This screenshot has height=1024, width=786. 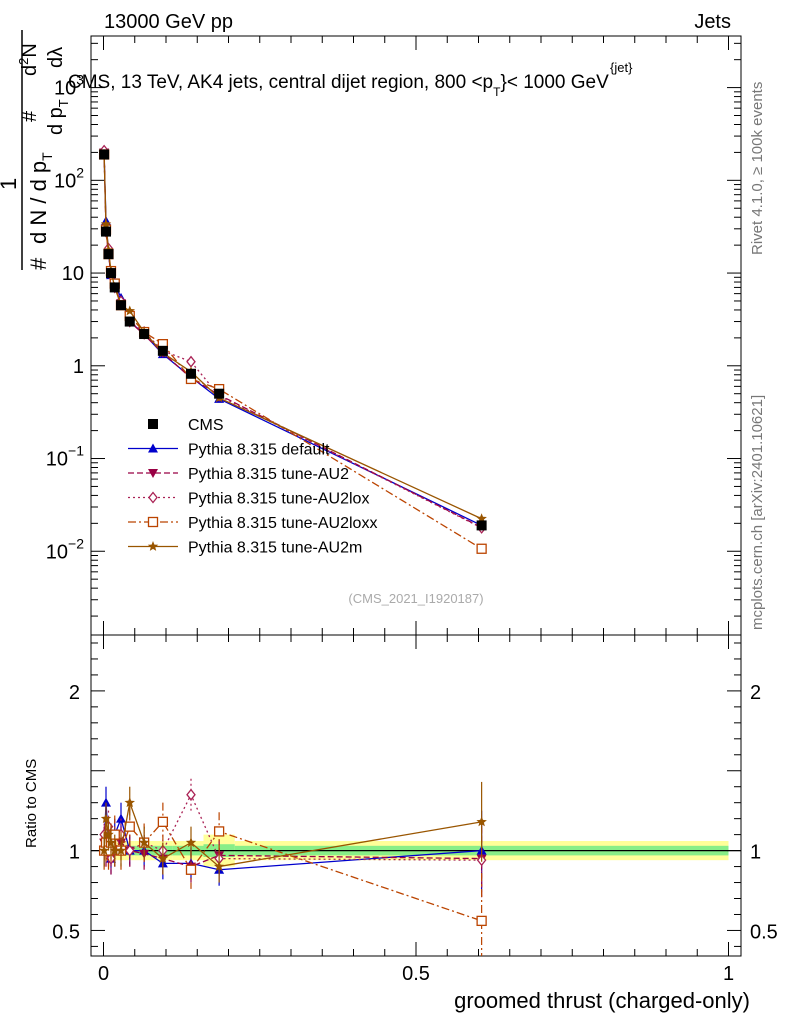 What do you see at coordinates (153, 424) in the screenshot?
I see `legend-cms-marker` at bounding box center [153, 424].